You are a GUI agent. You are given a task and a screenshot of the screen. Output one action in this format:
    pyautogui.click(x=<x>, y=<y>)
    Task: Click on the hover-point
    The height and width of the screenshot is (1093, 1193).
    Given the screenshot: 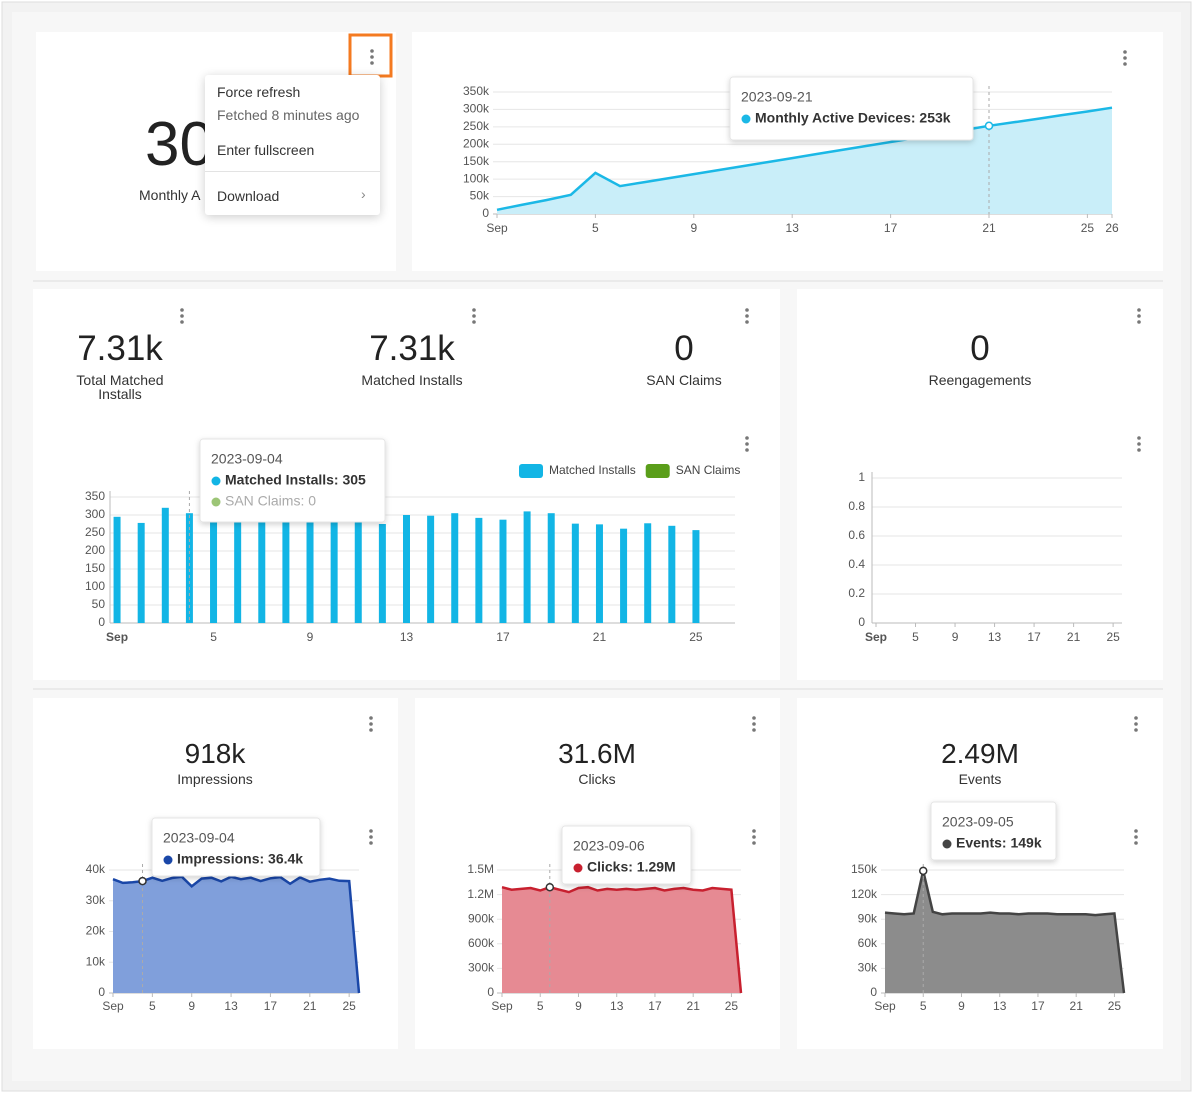 What is the action you would take?
    pyautogui.click(x=923, y=871)
    